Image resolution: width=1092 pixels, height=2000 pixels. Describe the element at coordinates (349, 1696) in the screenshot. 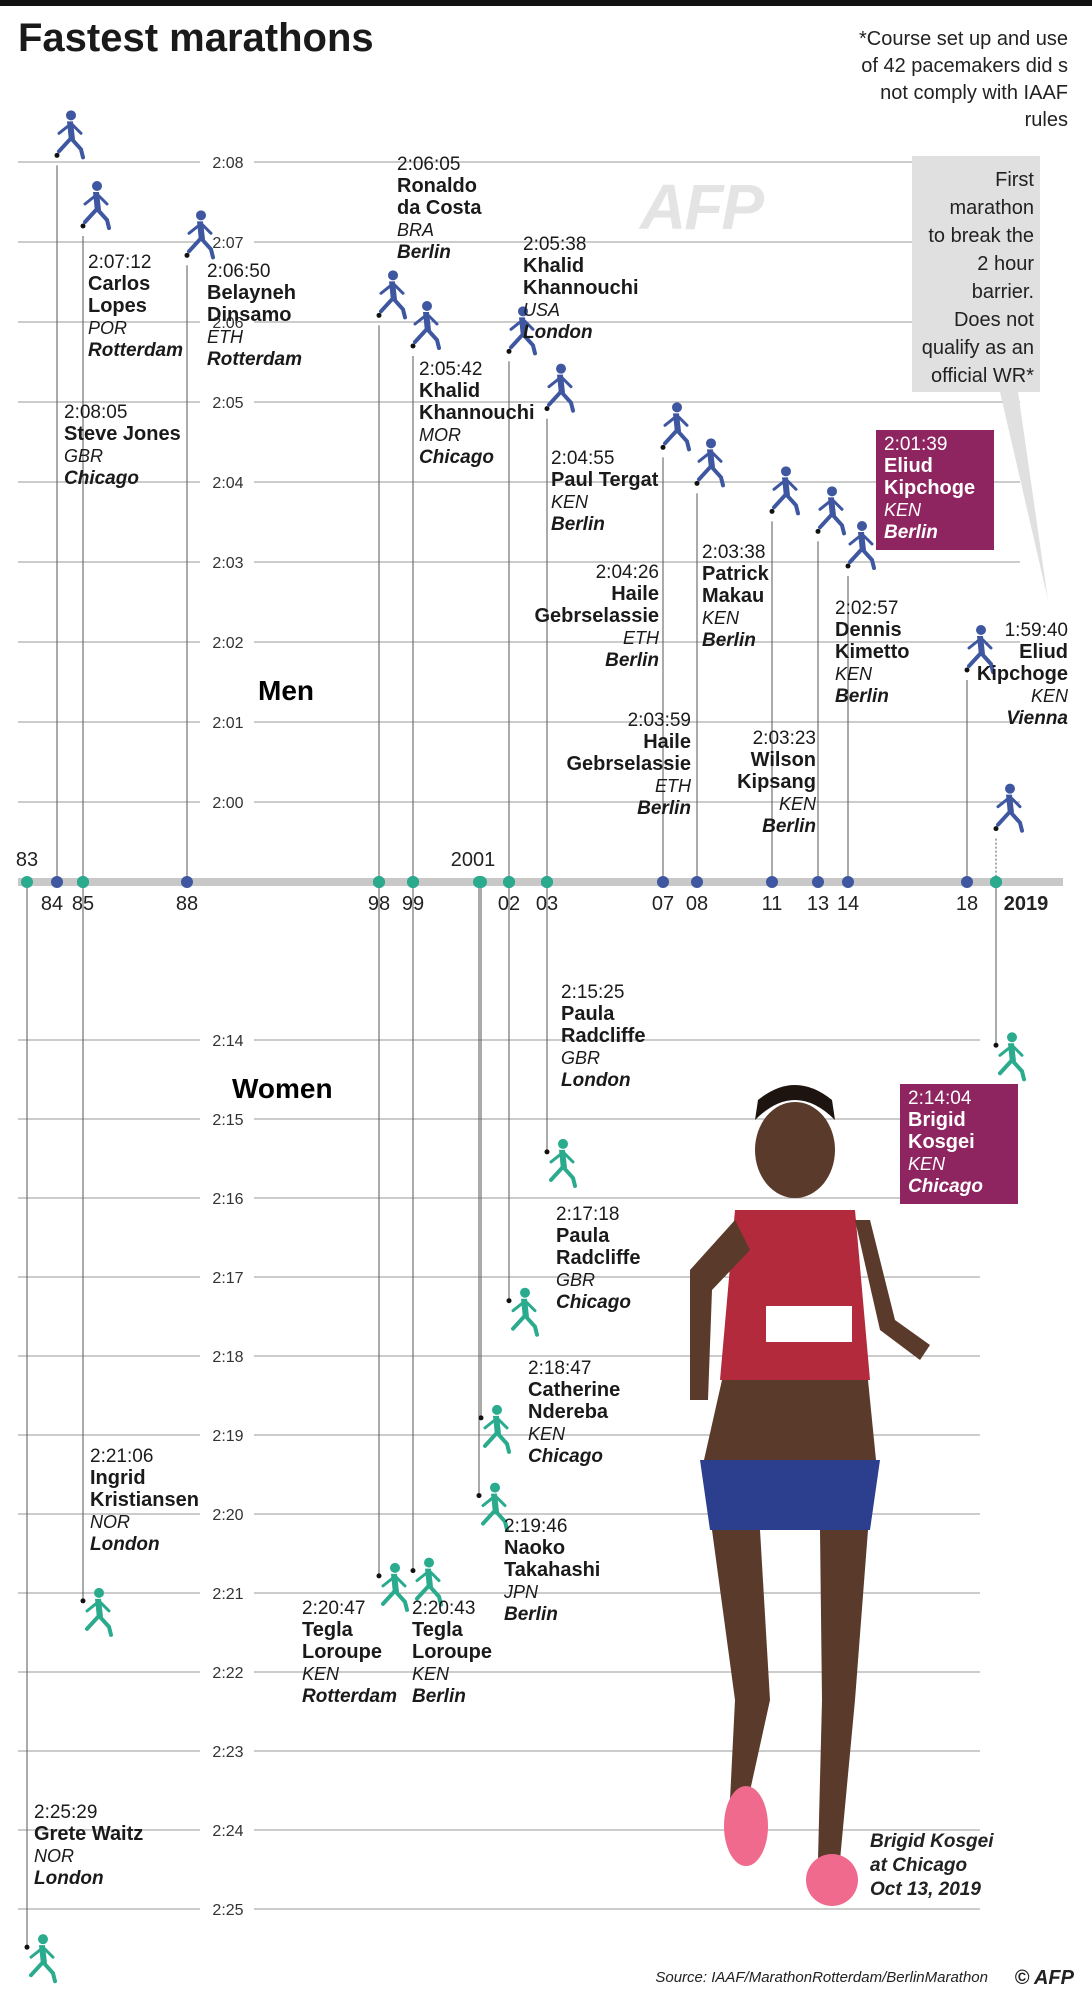

I see `record-label-line: Rotterdam` at that location.